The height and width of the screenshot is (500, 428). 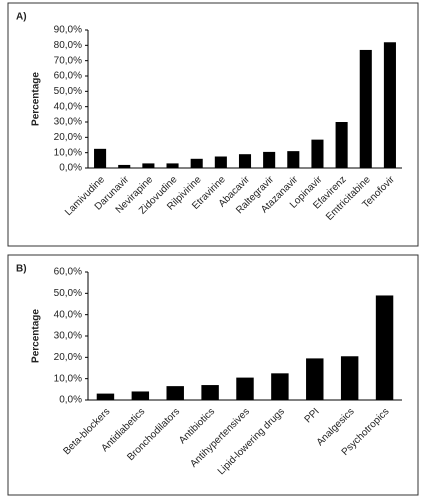 What do you see at coordinates (220, 438) in the screenshot?
I see `x-tick-label: Antihypertensives` at bounding box center [220, 438].